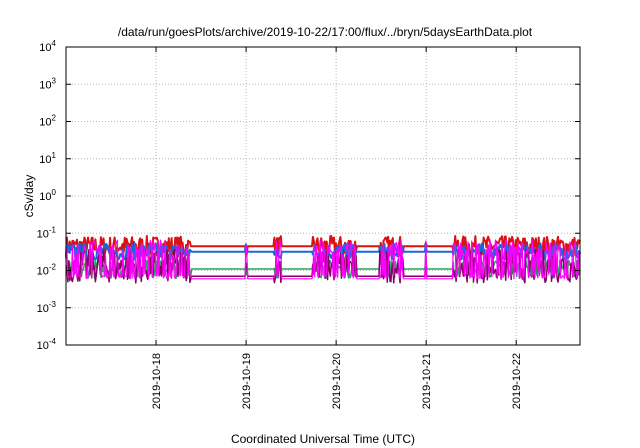 The width and height of the screenshot is (640, 448). What do you see at coordinates (47, 232) in the screenshot?
I see `y-tick-label: 10⁻¹` at bounding box center [47, 232].